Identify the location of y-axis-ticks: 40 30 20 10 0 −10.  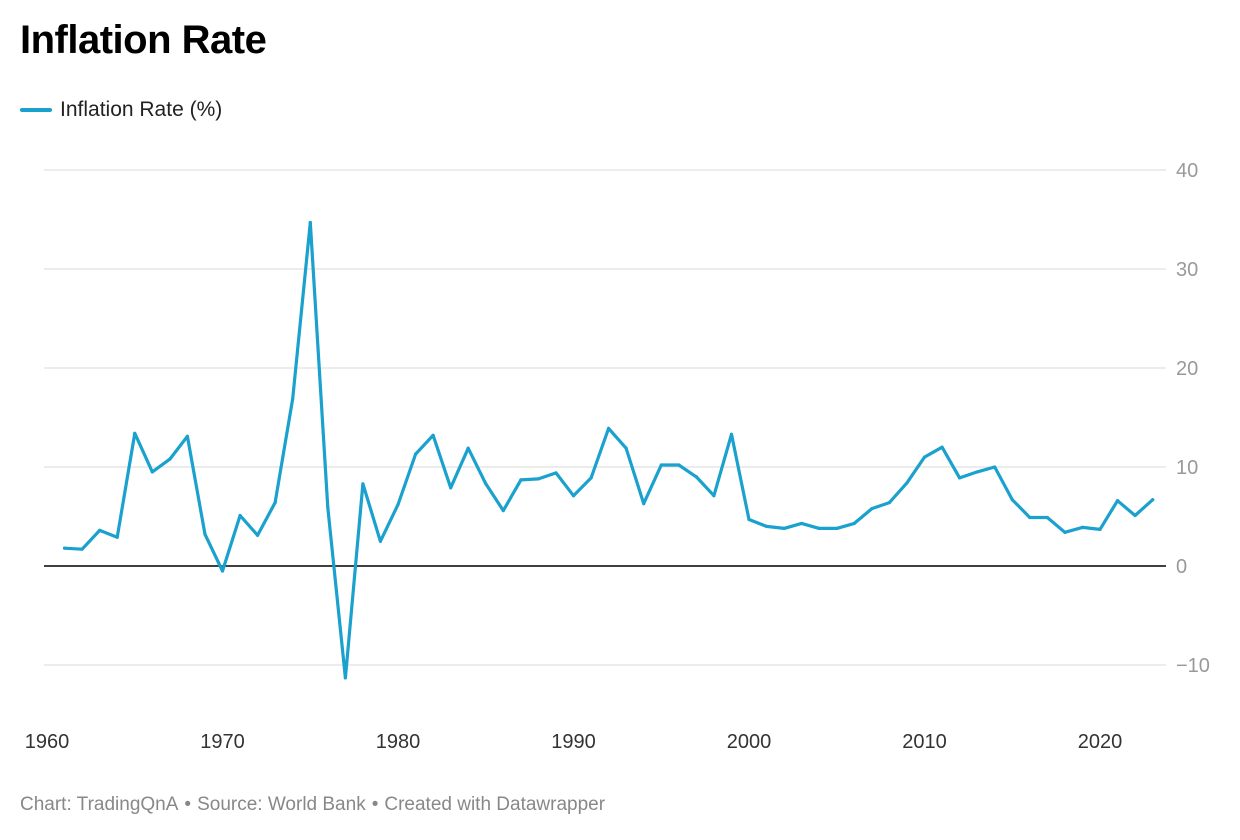
(1193, 418).